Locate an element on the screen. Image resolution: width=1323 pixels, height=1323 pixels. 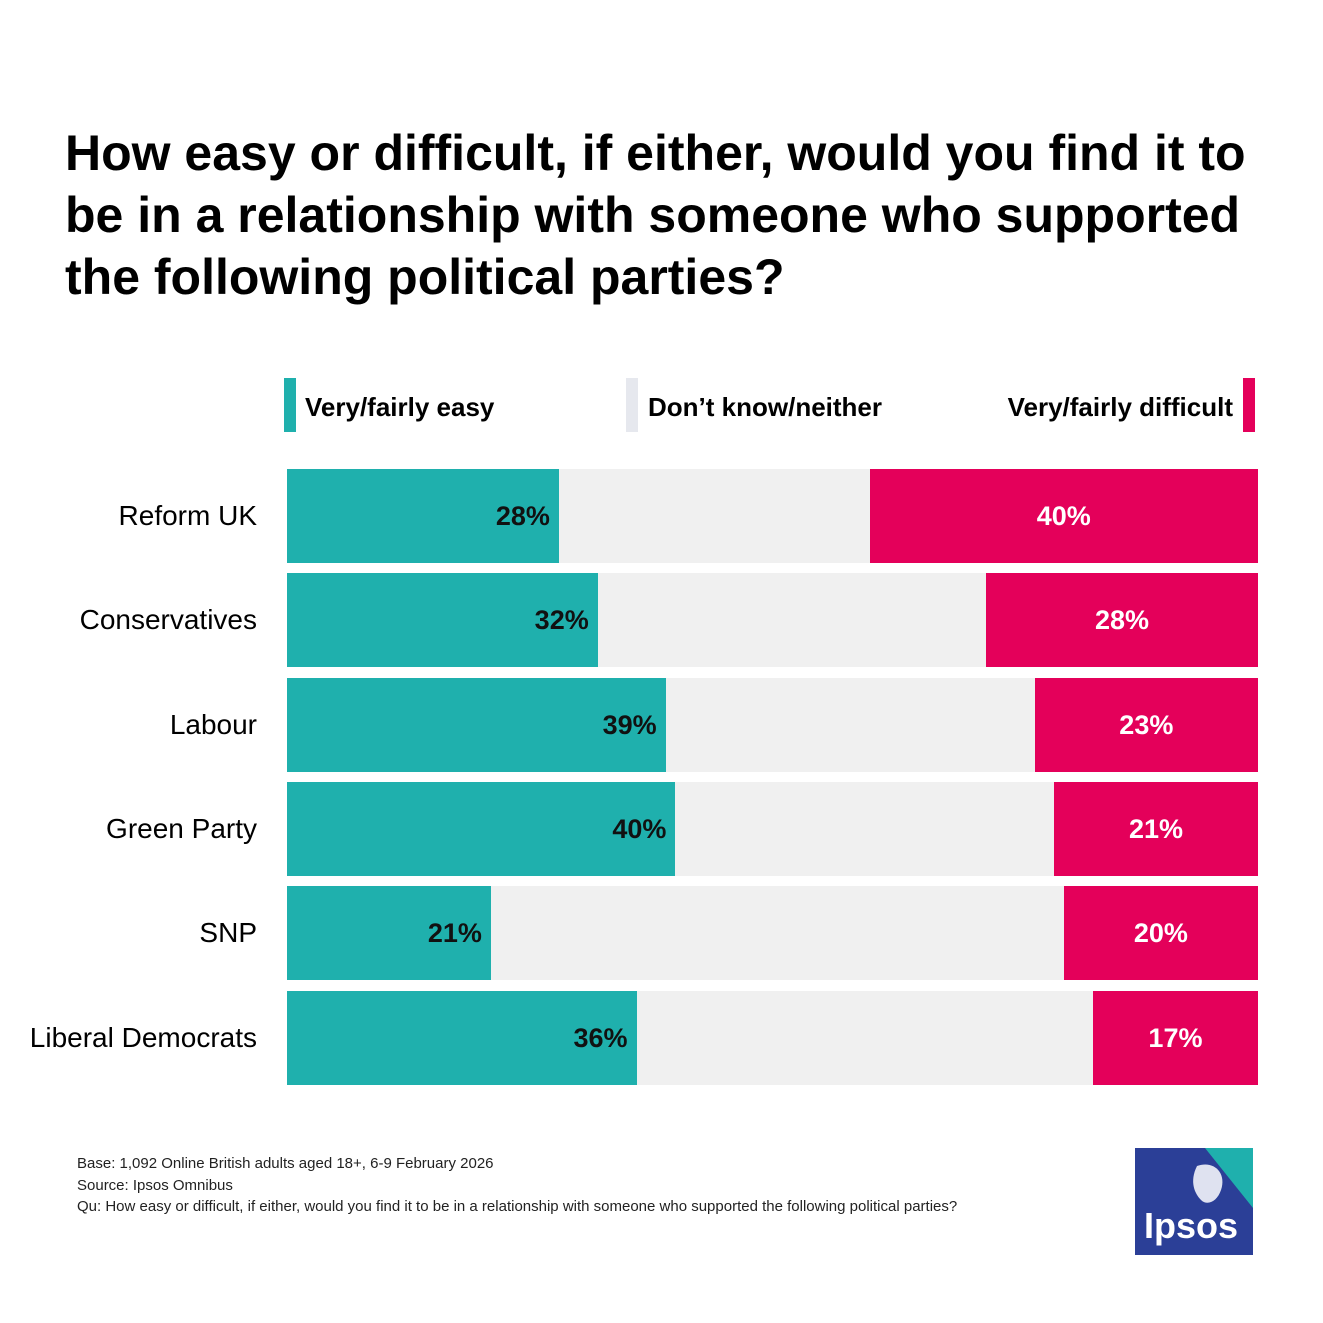
legend-label: Don’t know/neither is located at coordinates (765, 407).